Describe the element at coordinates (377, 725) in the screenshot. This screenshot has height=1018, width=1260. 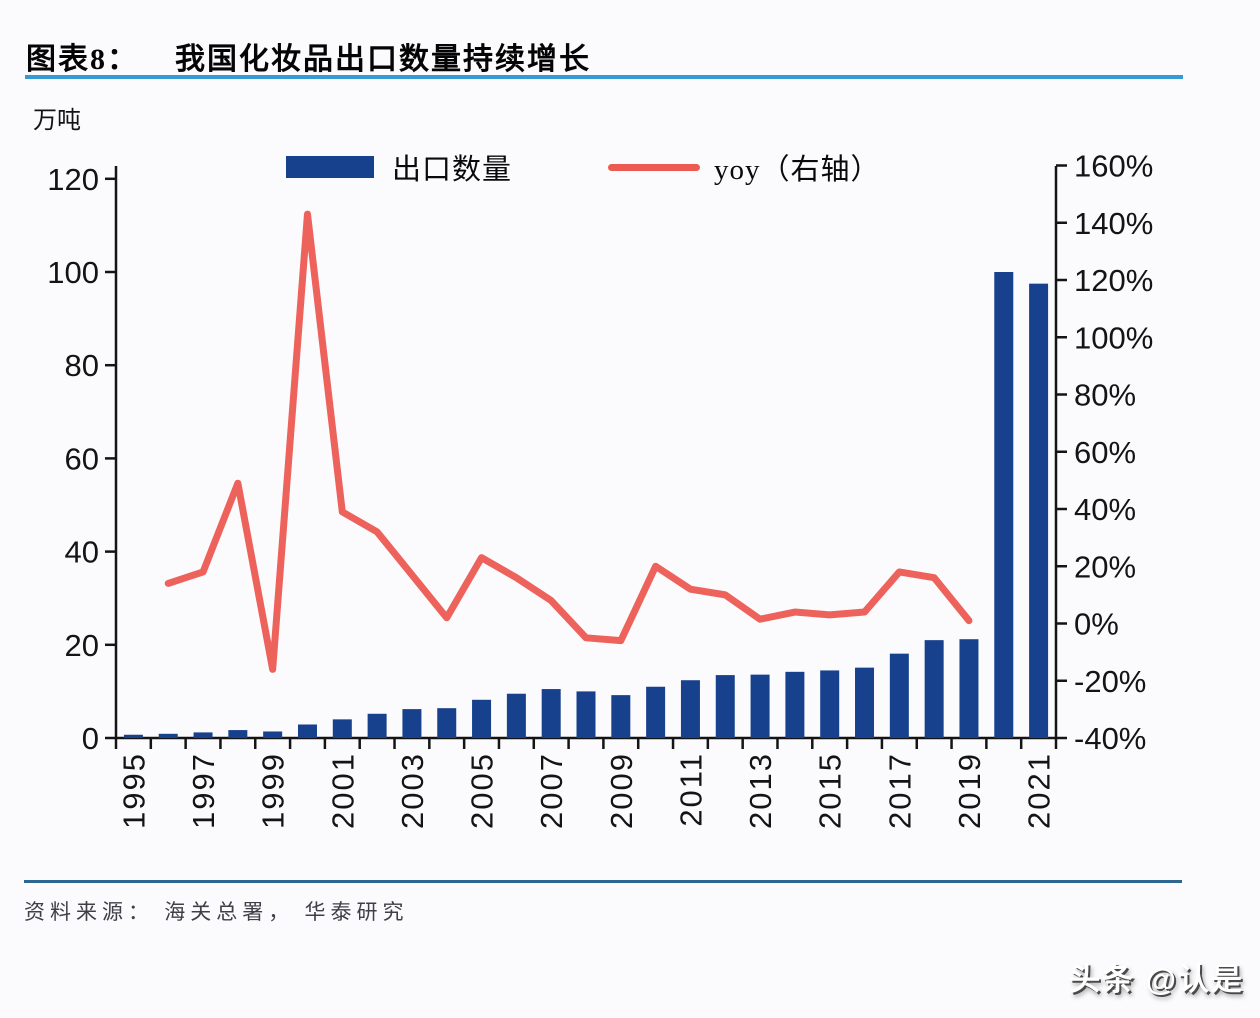
I see `bar-2002` at that location.